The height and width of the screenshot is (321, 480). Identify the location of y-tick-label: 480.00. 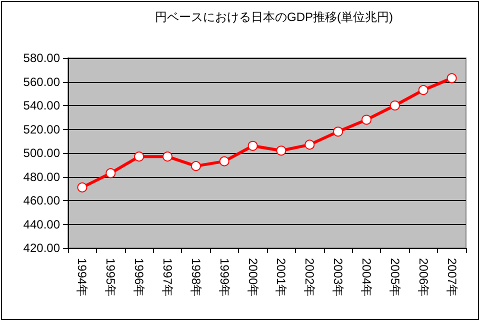
(41, 177).